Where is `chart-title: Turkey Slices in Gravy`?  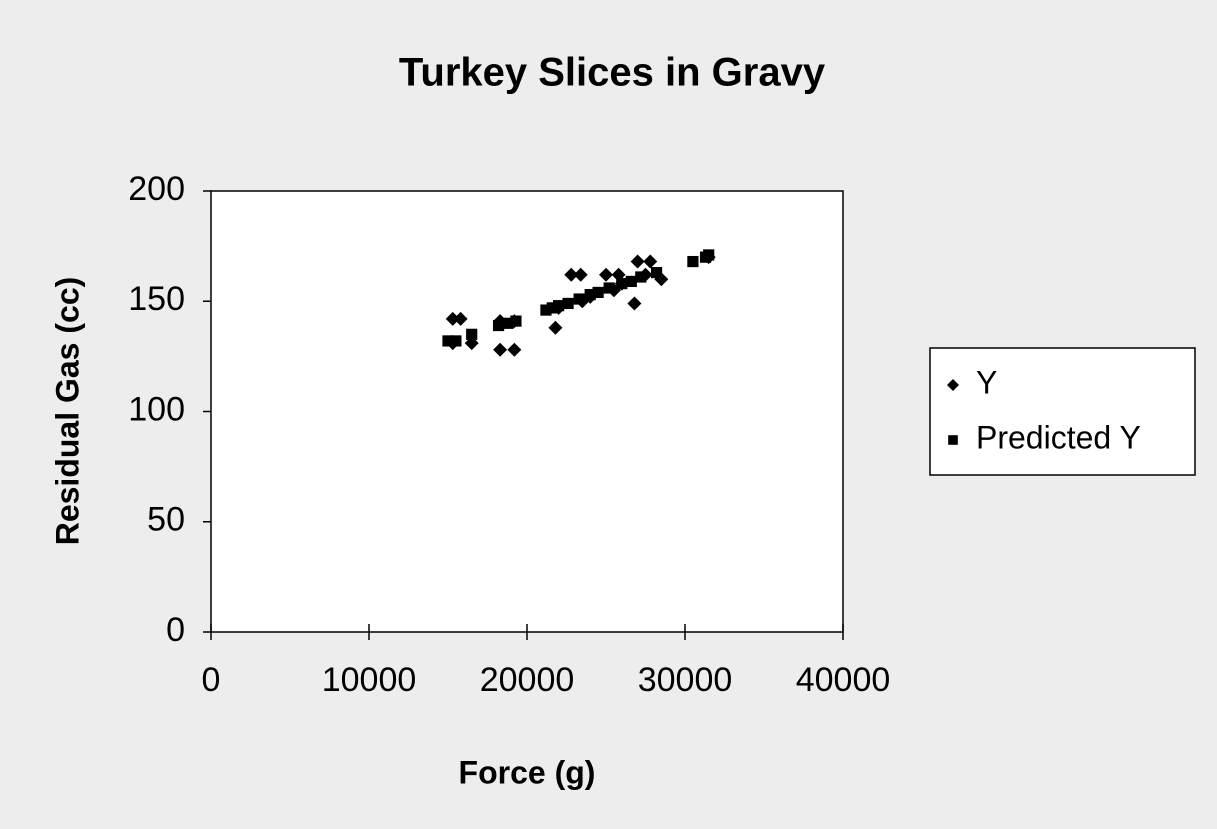 chart-title: Turkey Slices in Gravy is located at coordinates (612, 73).